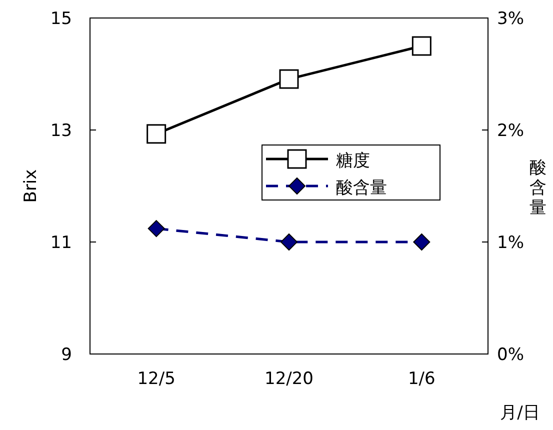  What do you see at coordinates (61, 19) in the screenshot?
I see `y-tick-label: 15` at bounding box center [61, 19].